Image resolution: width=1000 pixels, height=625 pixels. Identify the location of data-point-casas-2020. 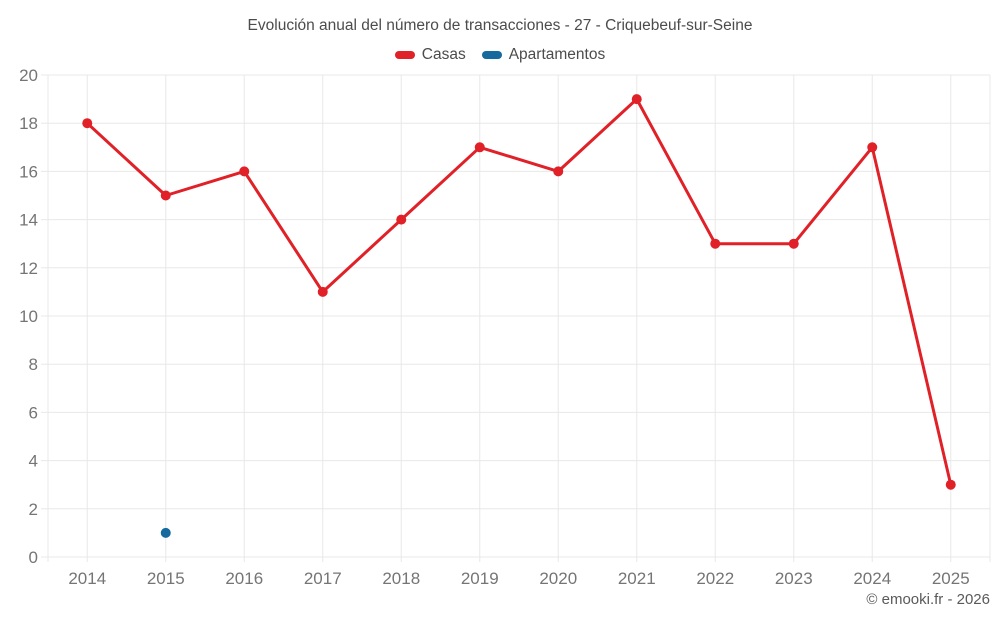
(558, 171).